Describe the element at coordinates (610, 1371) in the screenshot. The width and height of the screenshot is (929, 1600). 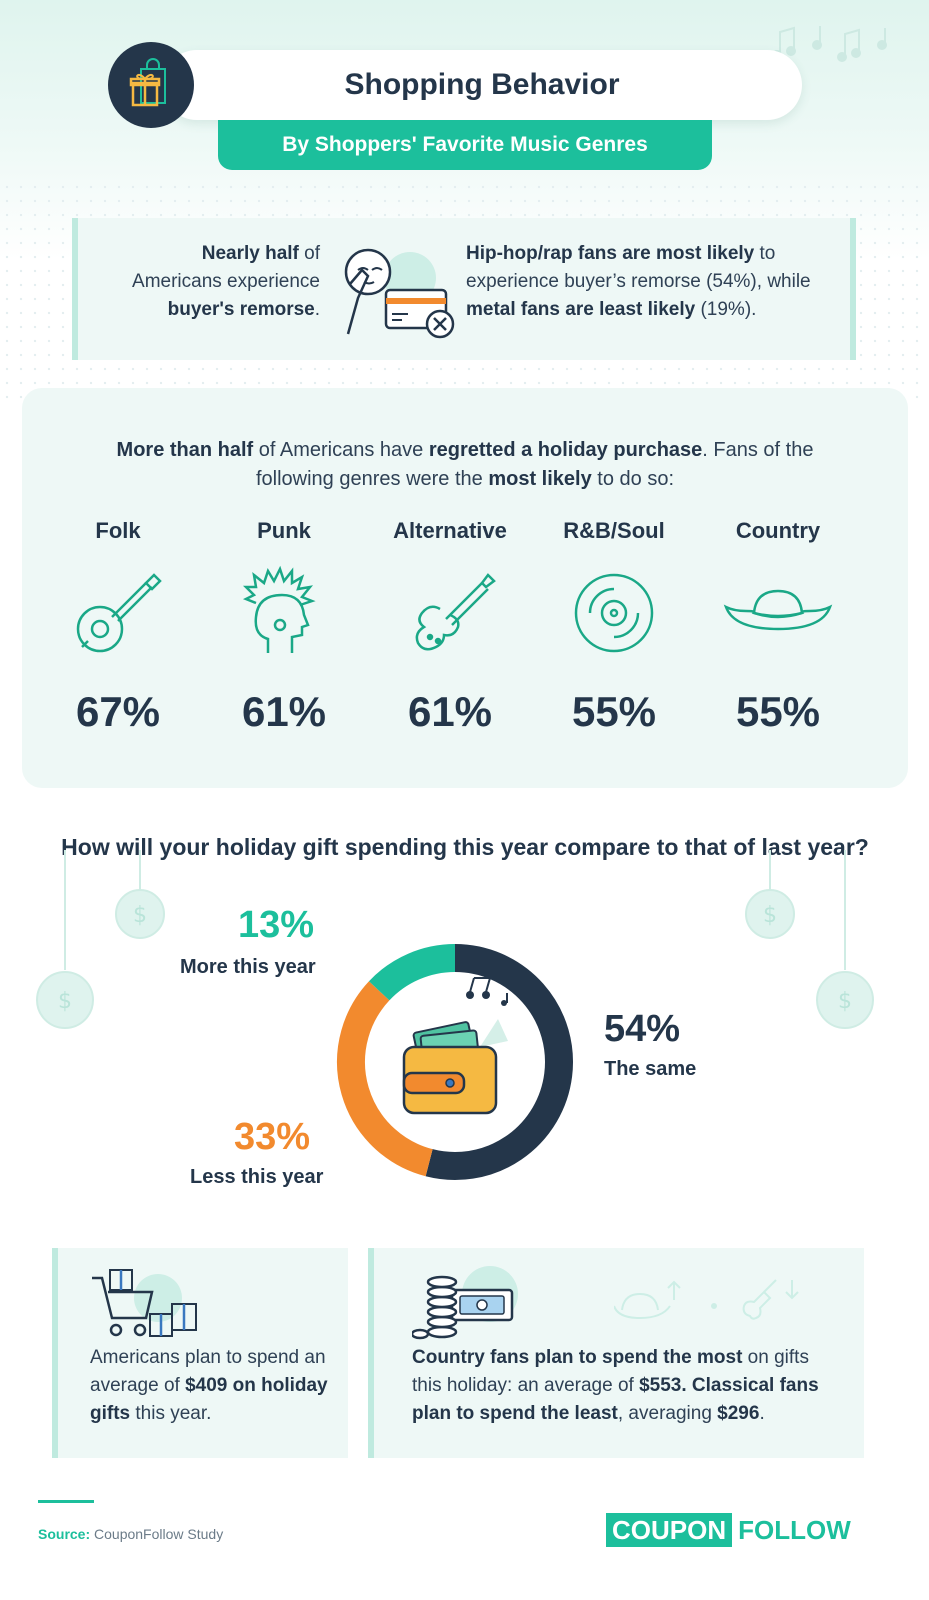
I see `genre-text1: on gifts this holiday: an average of` at that location.